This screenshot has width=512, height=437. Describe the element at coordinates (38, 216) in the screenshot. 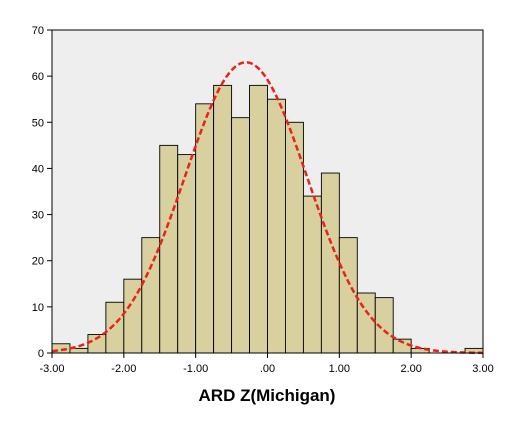

I see `y-tick-label: 30` at that location.